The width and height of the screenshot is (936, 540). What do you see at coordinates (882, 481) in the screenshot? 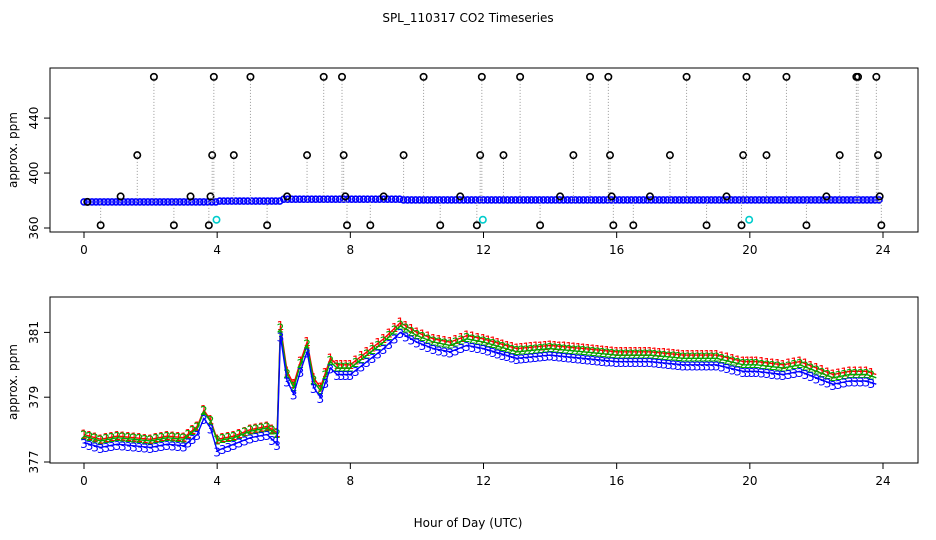
I see `bottom-x-tick-label: 24` at bounding box center [882, 481].